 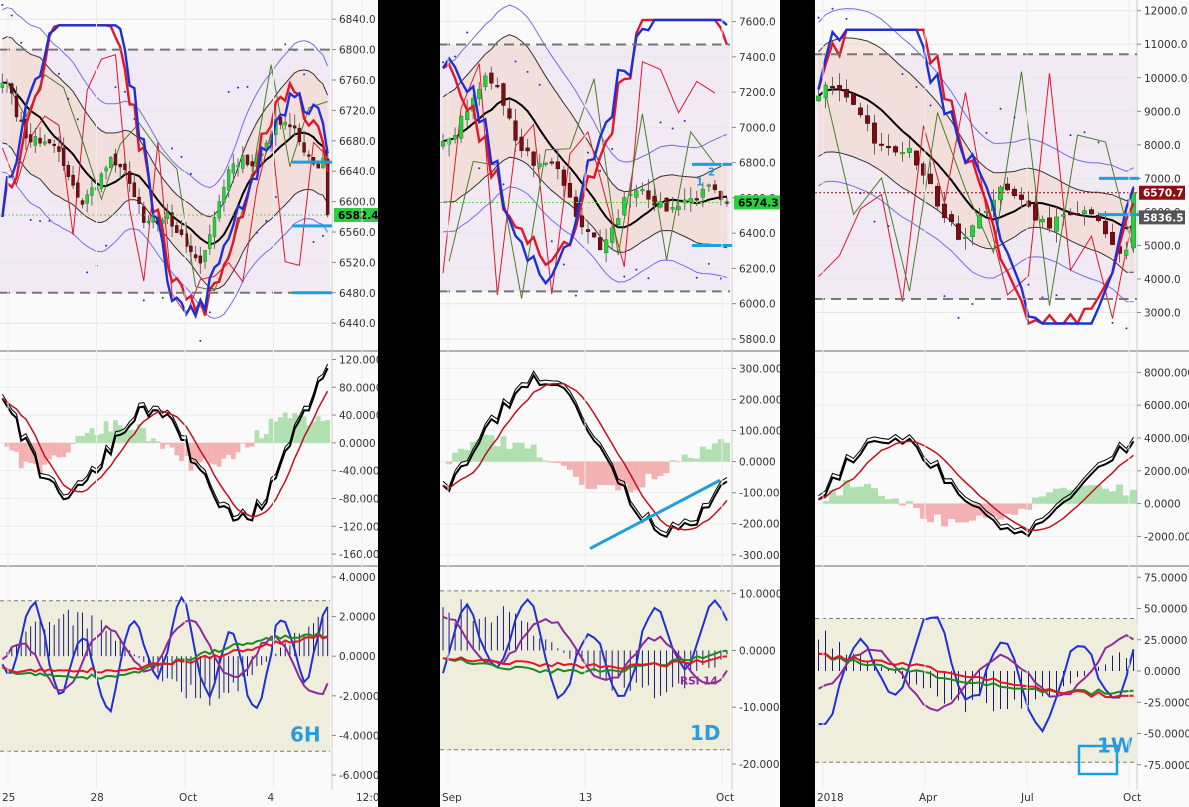 I want to click on time-tick-label: Apr, so click(x=928, y=798).